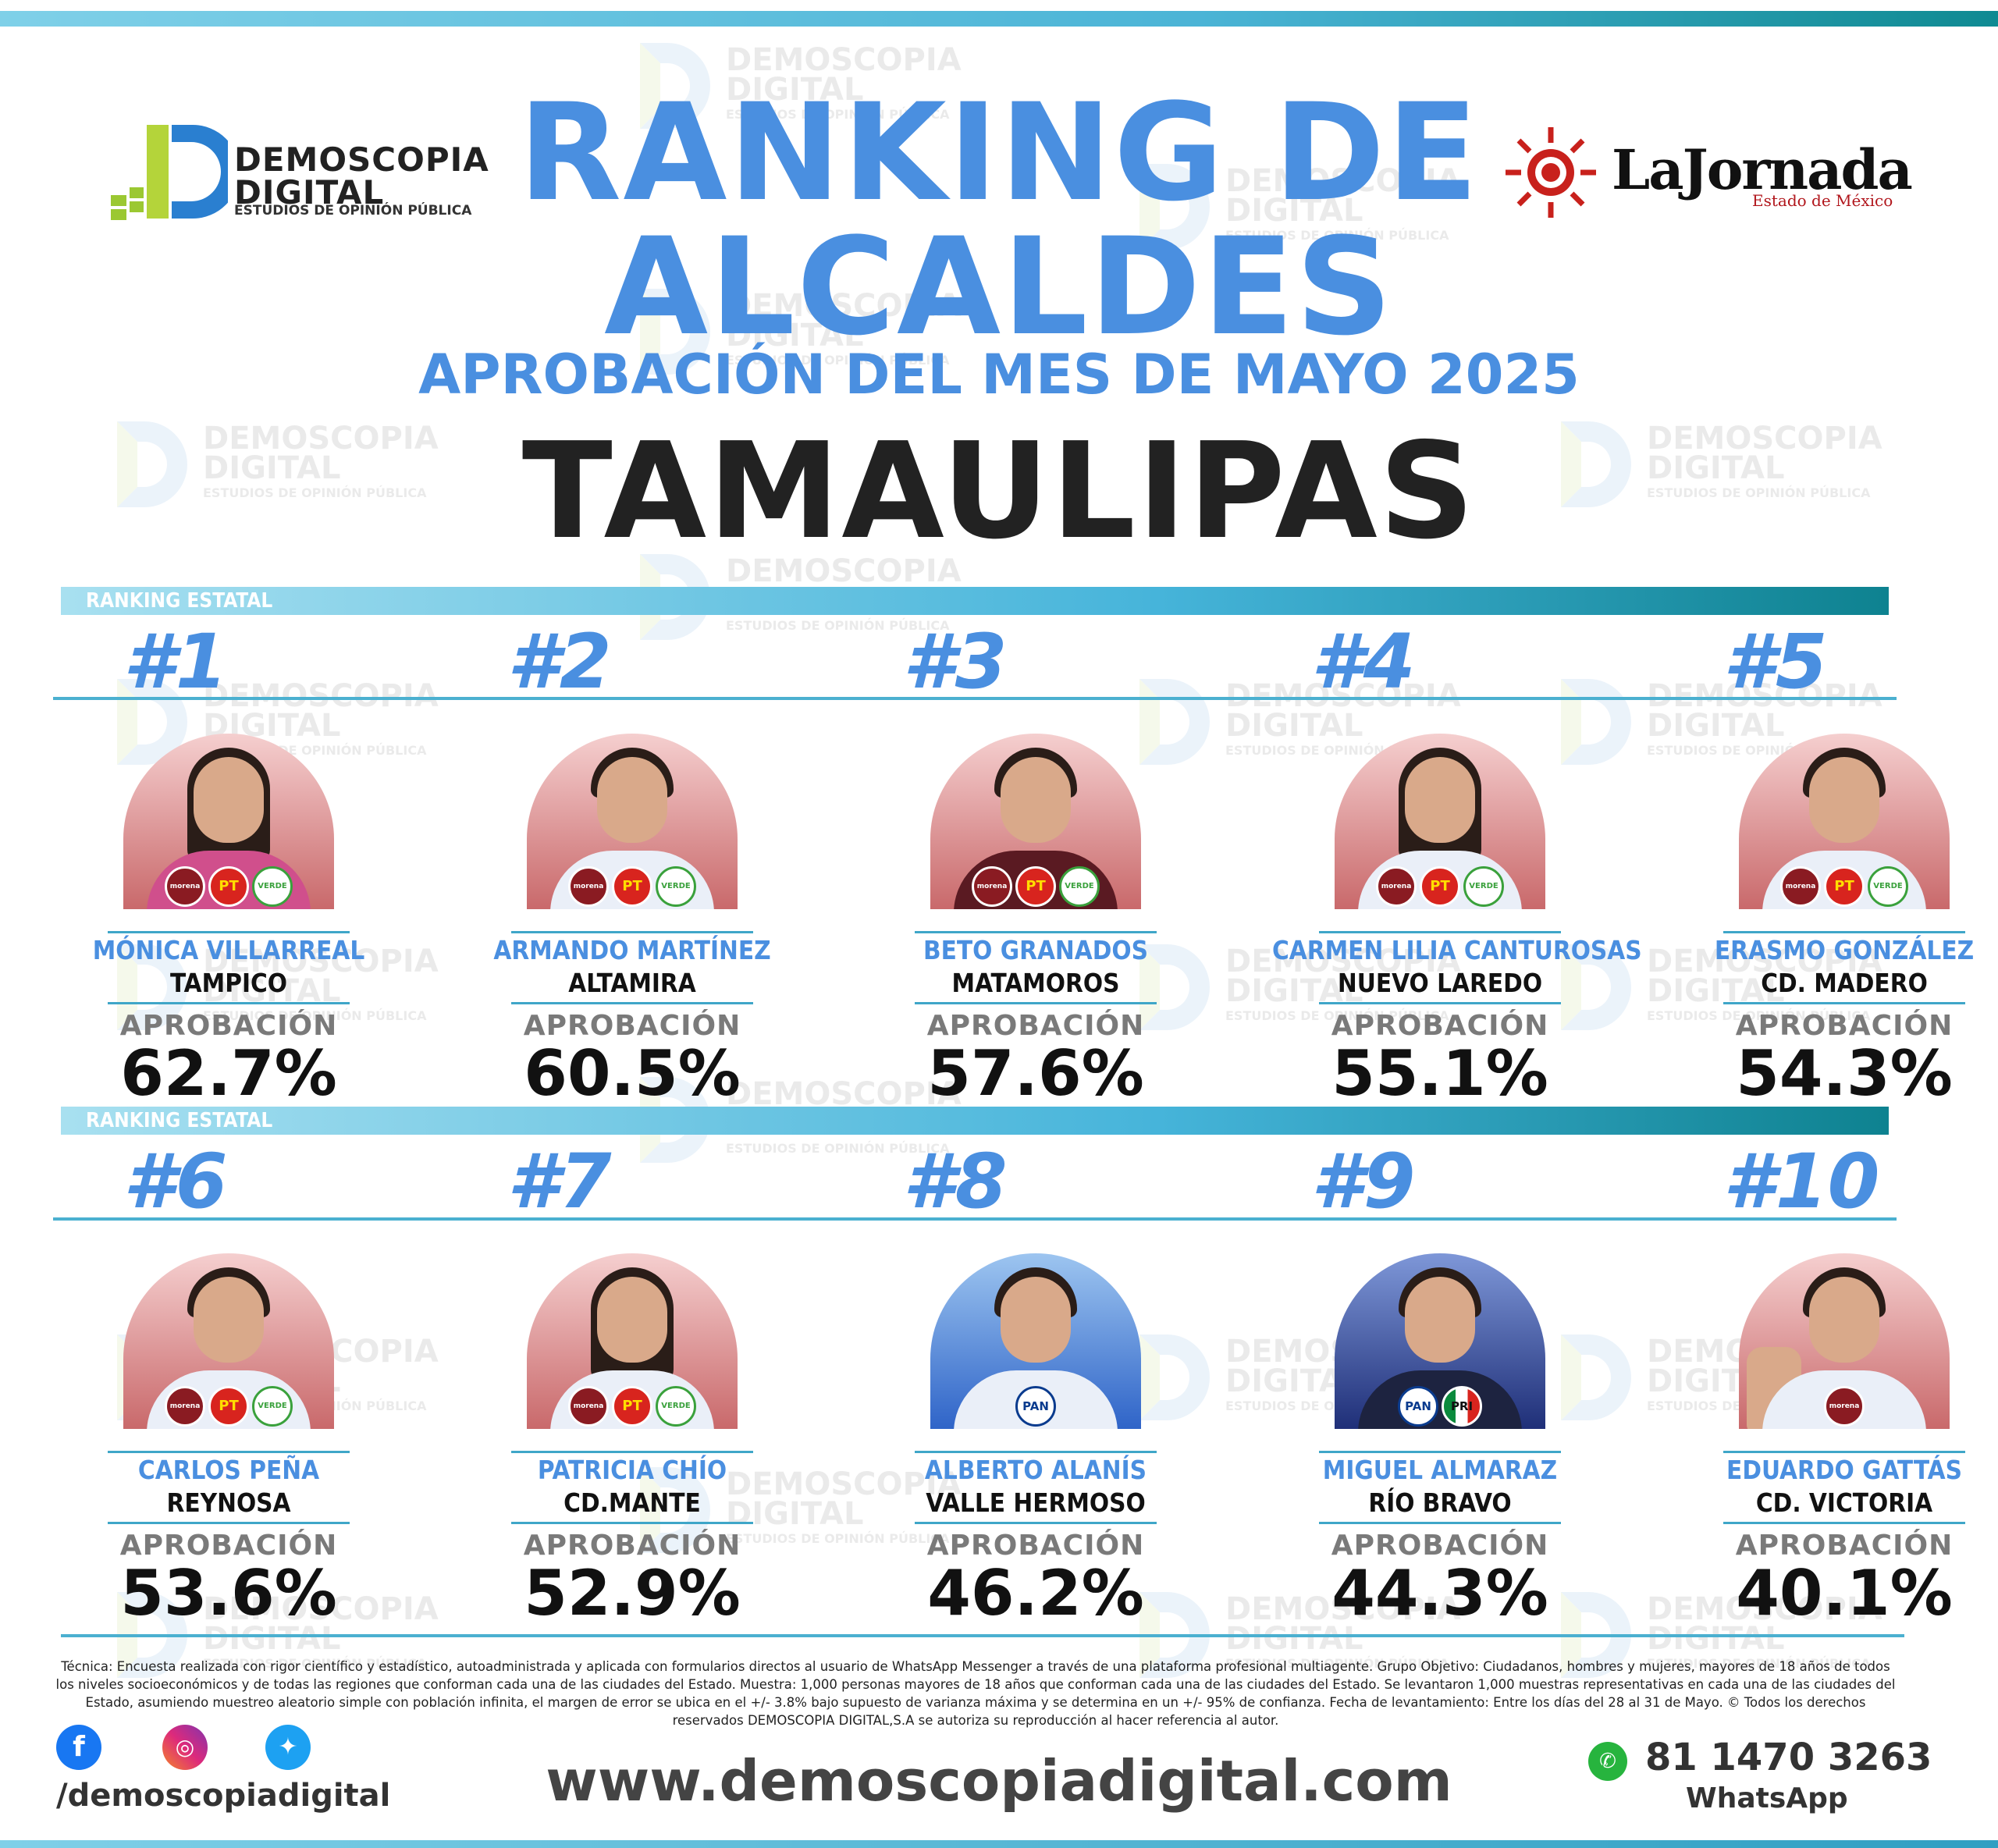 This screenshot has height=1848, width=1998. I want to click on website-link: www.demoscopiadigital.com, so click(999, 1781).